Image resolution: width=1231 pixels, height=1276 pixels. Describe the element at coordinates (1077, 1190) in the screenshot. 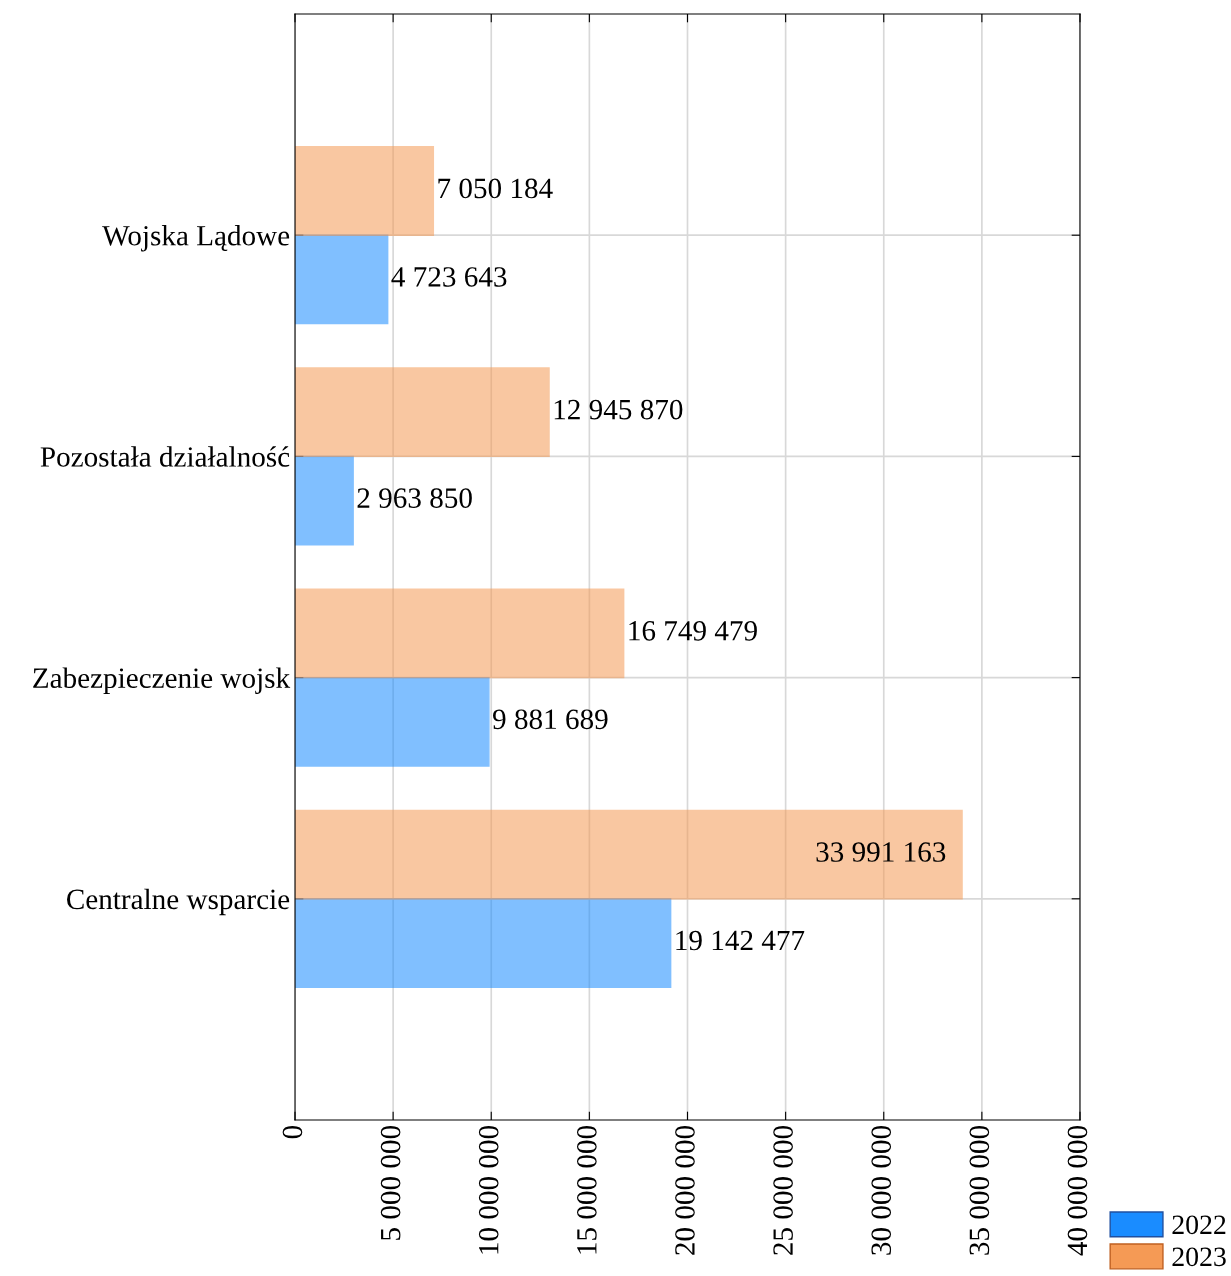

I see `x-tick-label: 40 000 000` at that location.